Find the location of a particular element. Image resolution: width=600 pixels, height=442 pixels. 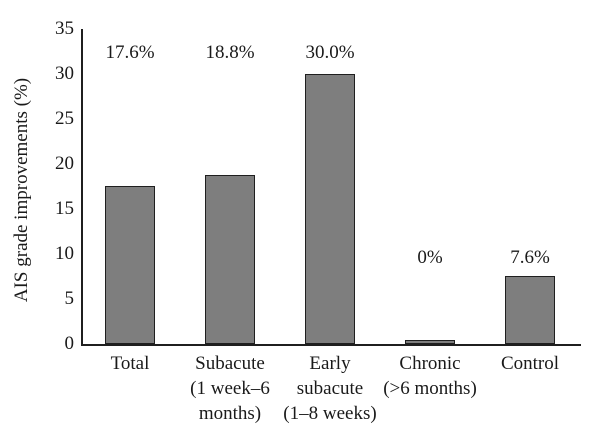

y-tick-label: 20 is located at coordinates (64, 163).